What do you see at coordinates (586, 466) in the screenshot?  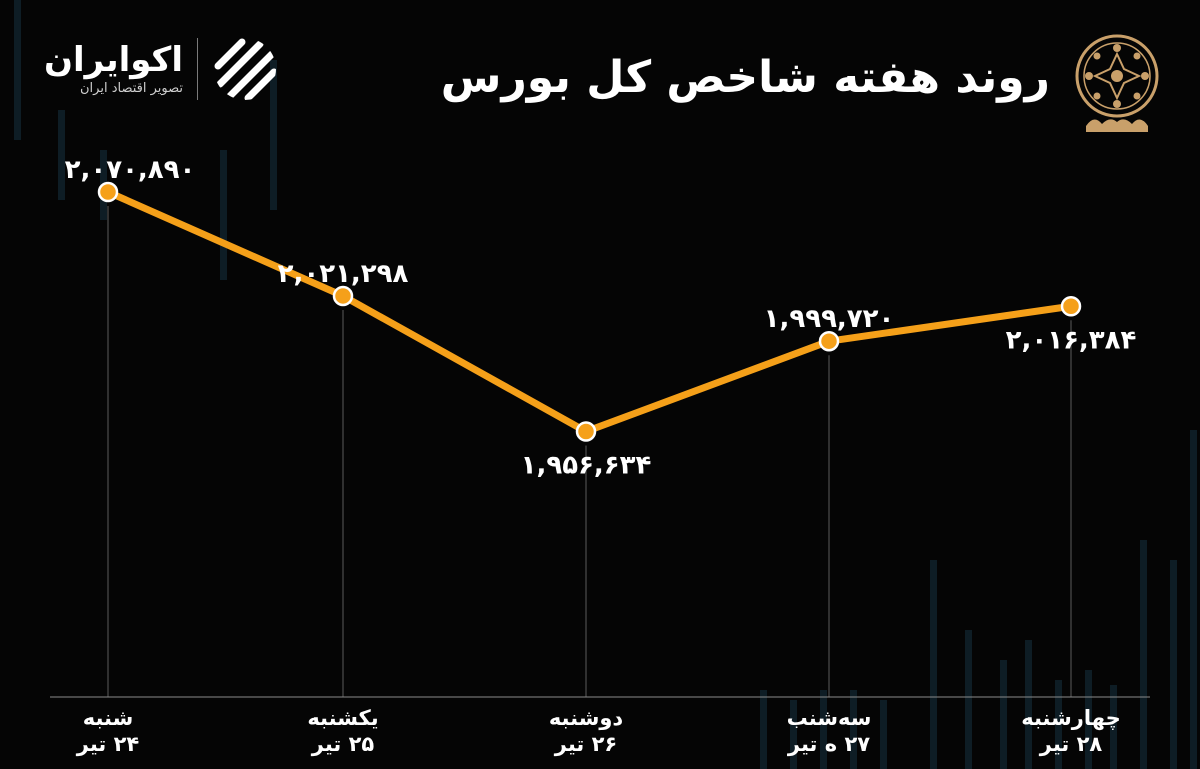 I see `data-label: ۱,۹۵۶,۶۳۴` at bounding box center [586, 466].